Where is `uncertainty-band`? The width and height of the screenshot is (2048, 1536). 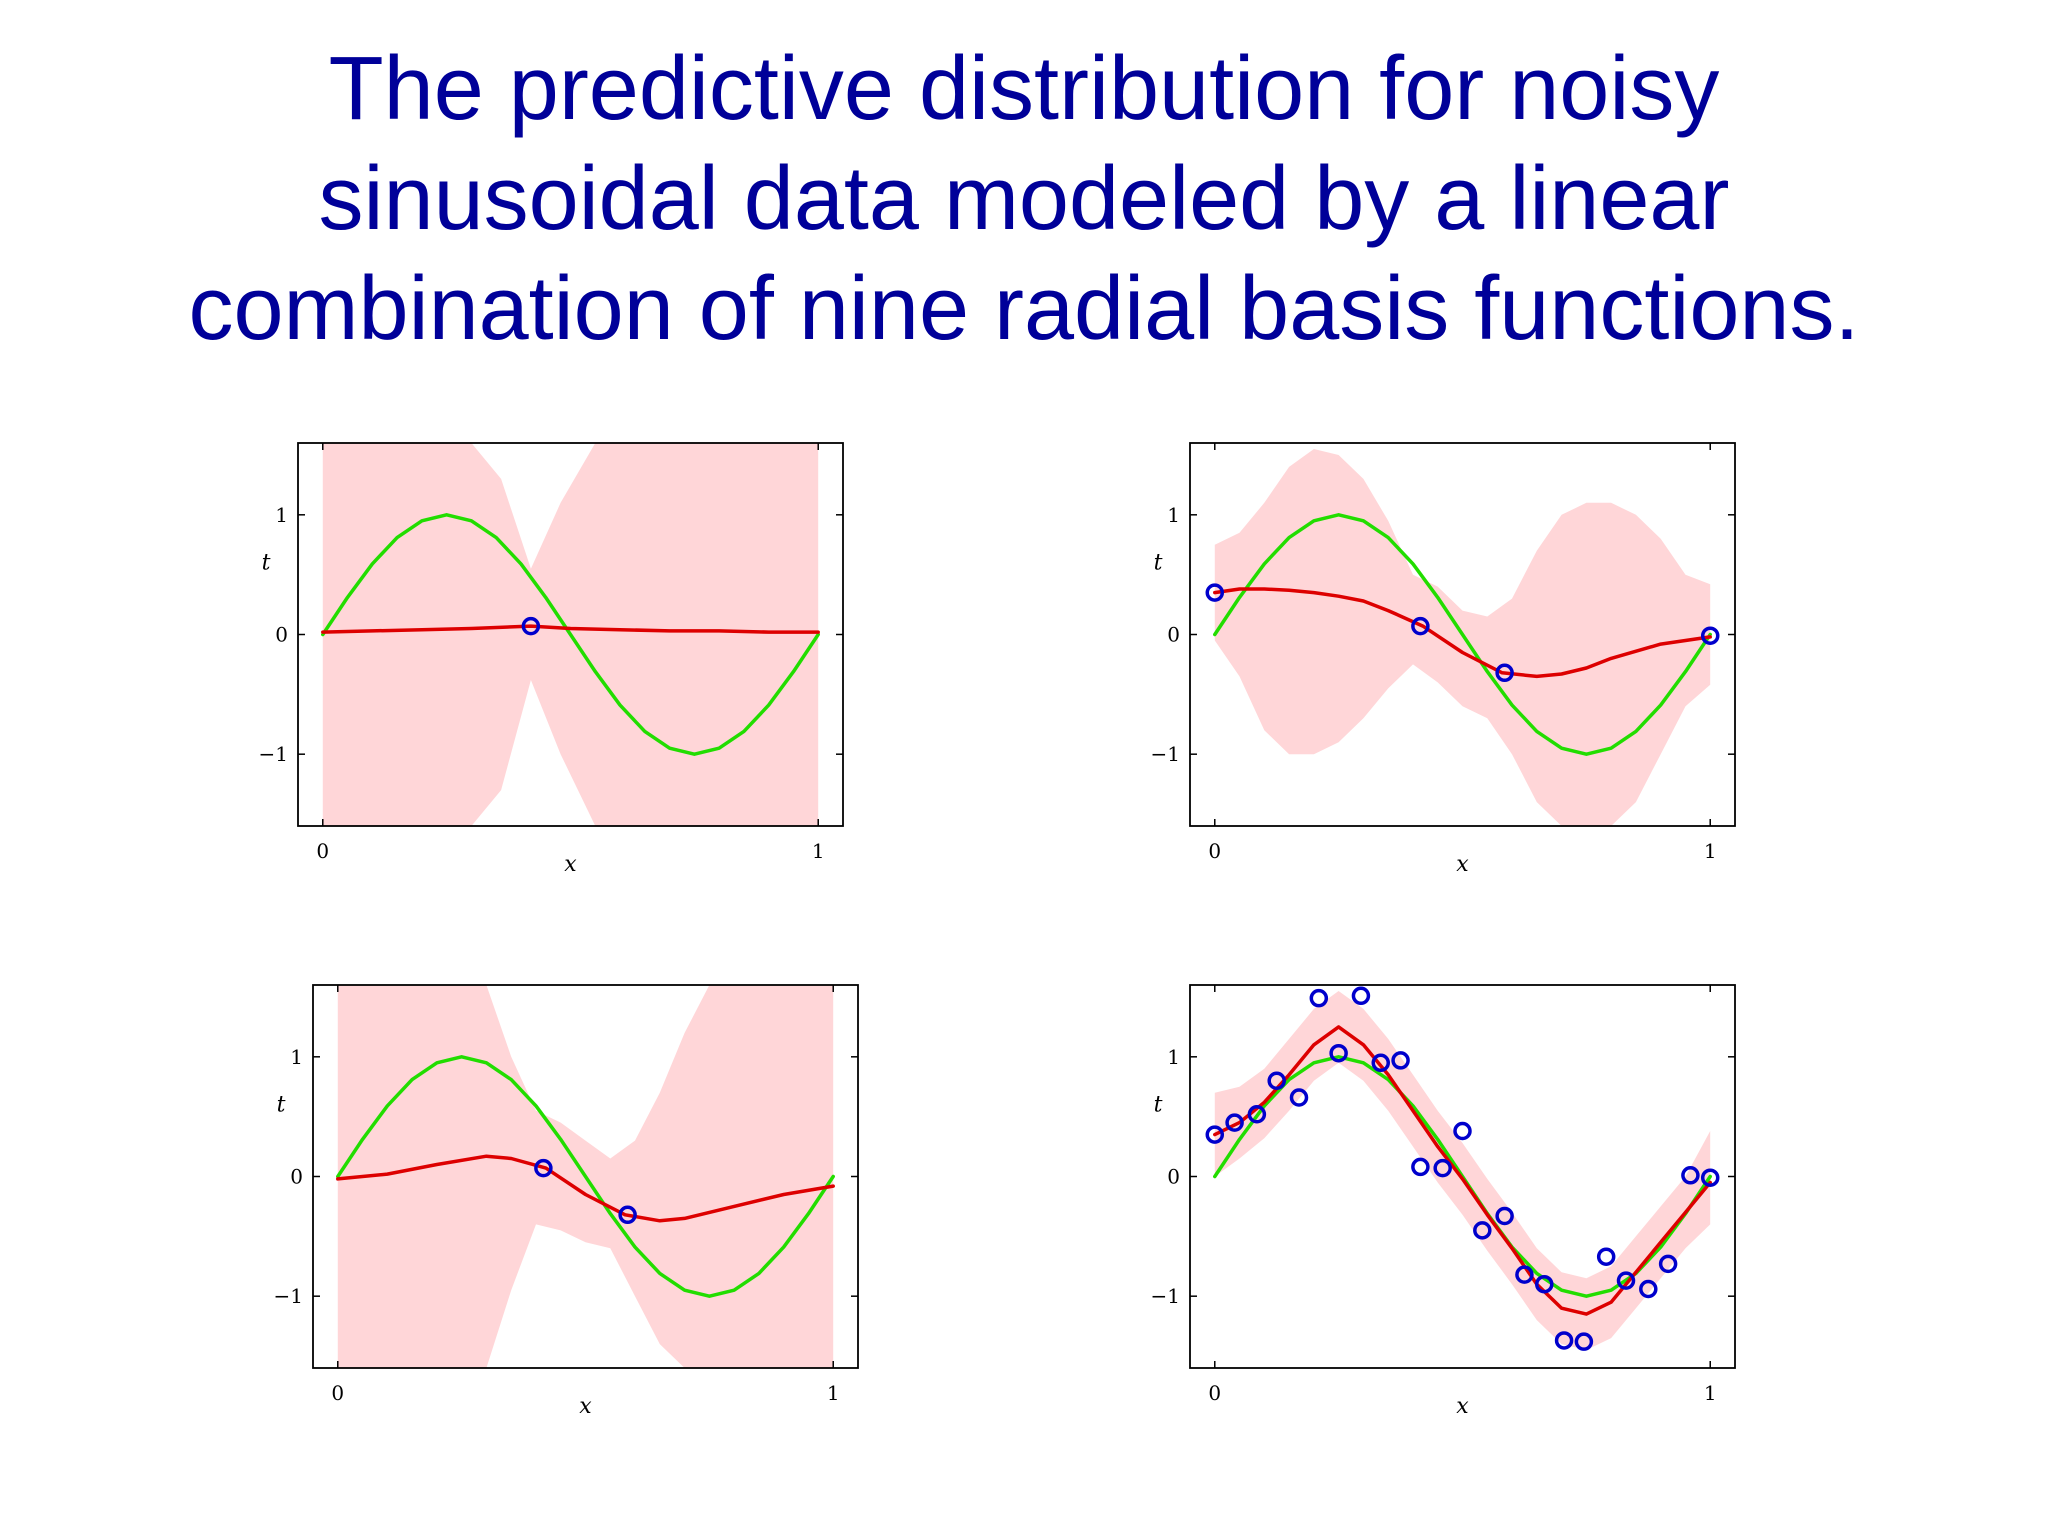 uncertainty-band is located at coordinates (1462, 1170).